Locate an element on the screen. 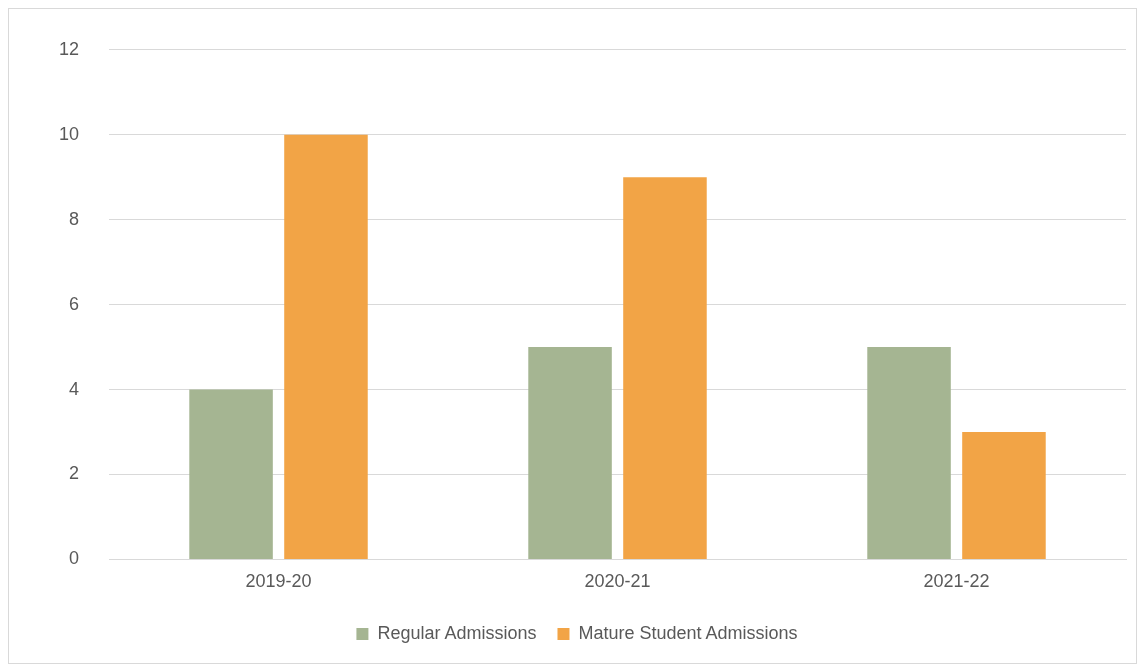 This screenshot has height=672, width=1145. y-tick-label: 8 is located at coordinates (74, 218).